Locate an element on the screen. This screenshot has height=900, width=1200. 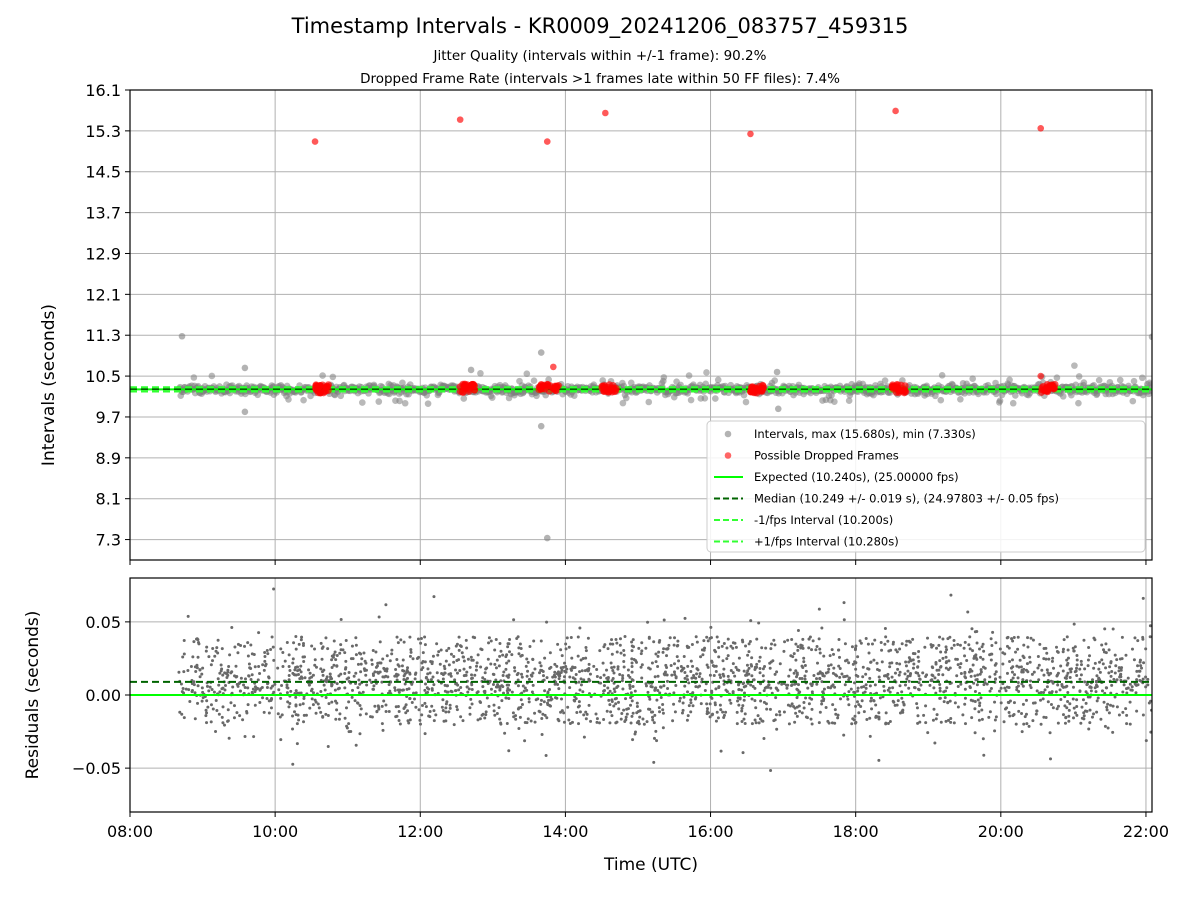
legend-marker is located at coordinates (728, 455).